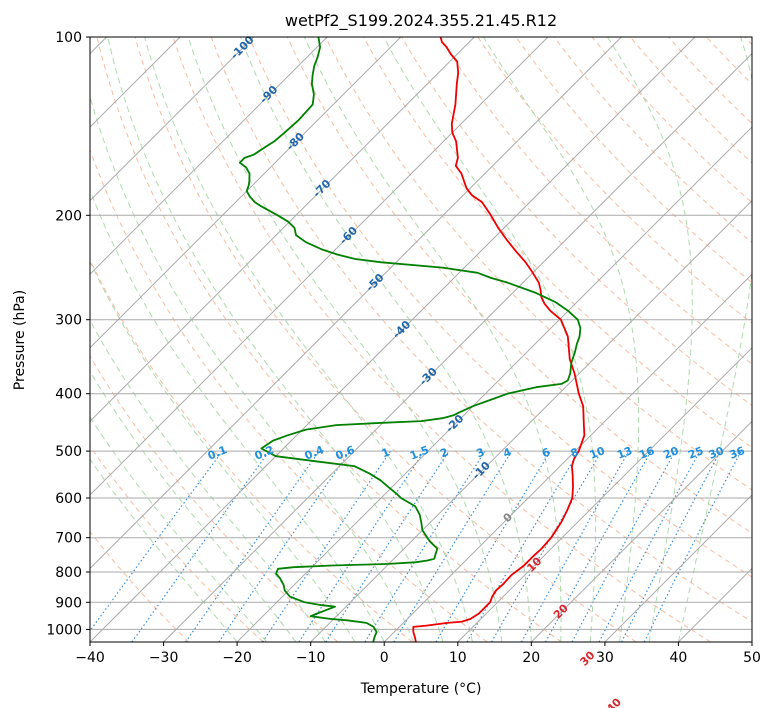 This screenshot has width=775, height=708. What do you see at coordinates (20, 340) in the screenshot?
I see `y-axis-title: Pressure (hPa)` at bounding box center [20, 340].